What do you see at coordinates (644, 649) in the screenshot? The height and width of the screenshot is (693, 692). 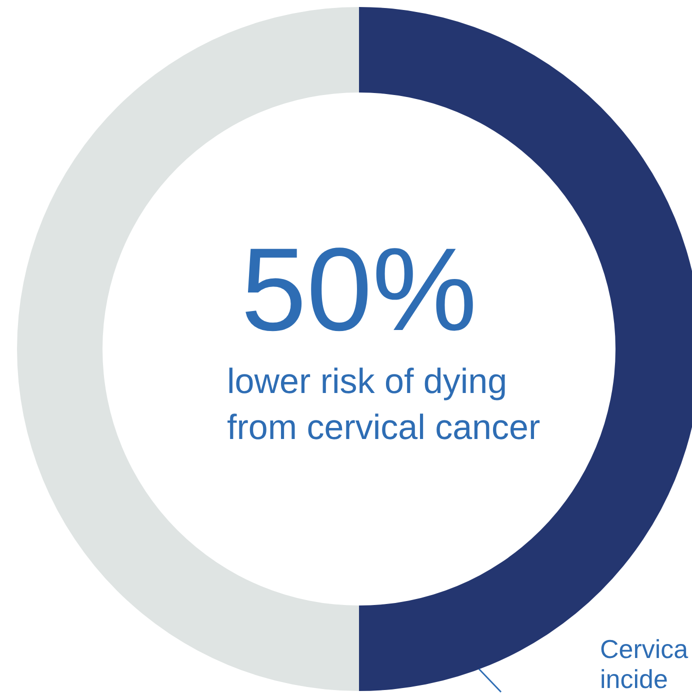 I see `text: Cervica` at bounding box center [644, 649].